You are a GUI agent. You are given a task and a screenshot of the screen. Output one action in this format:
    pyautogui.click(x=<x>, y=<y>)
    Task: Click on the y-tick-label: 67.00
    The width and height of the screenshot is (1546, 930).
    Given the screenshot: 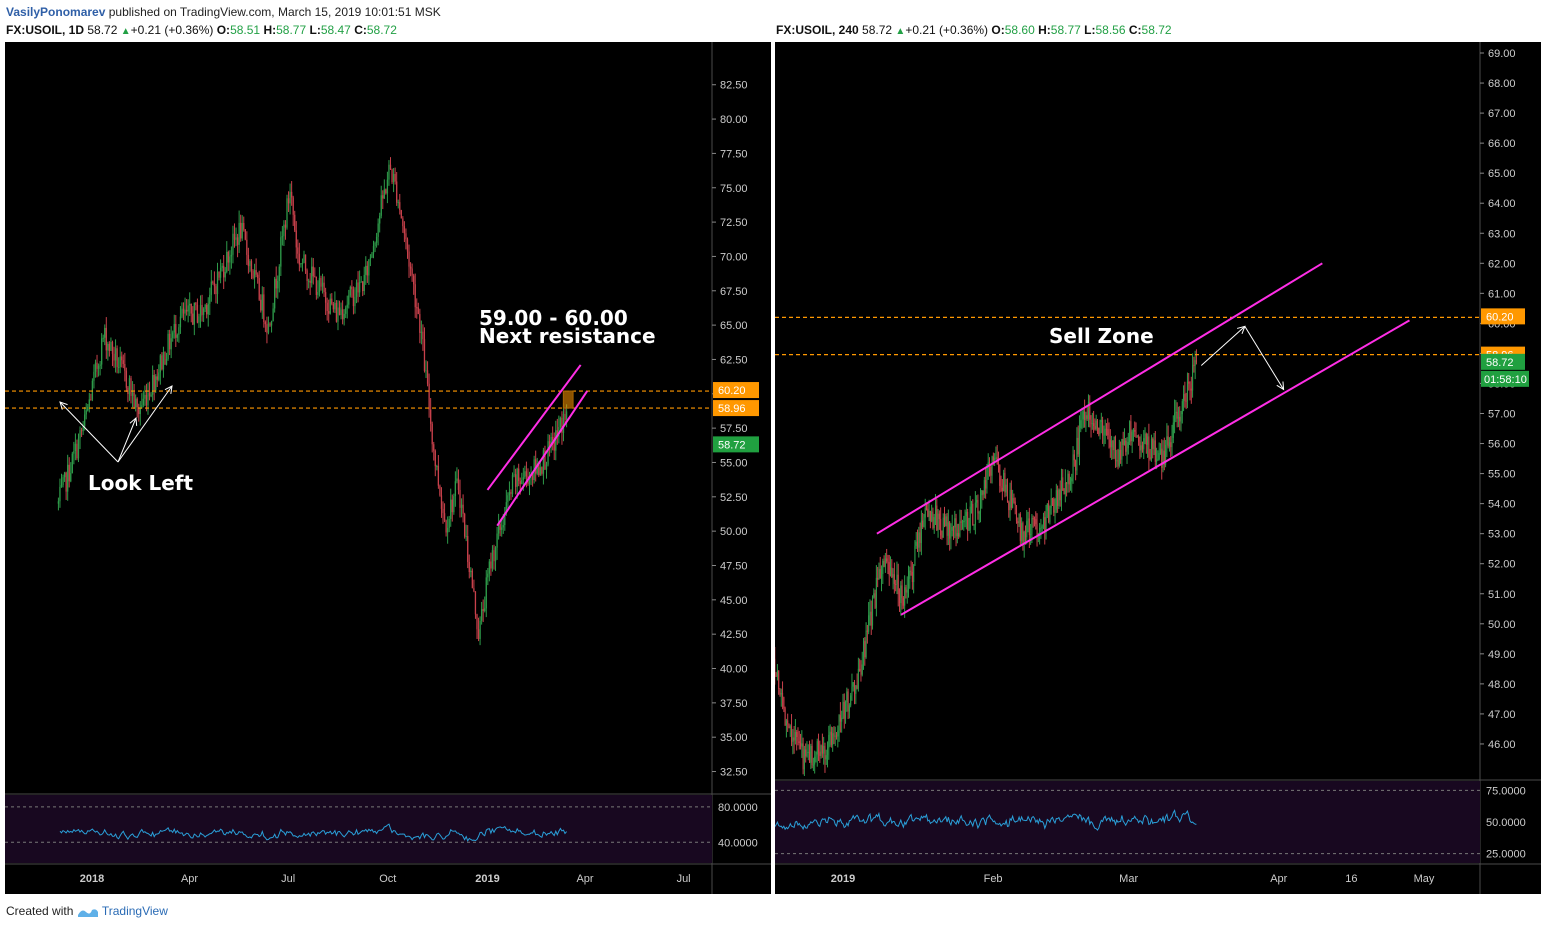 What is the action you would take?
    pyautogui.click(x=1502, y=114)
    